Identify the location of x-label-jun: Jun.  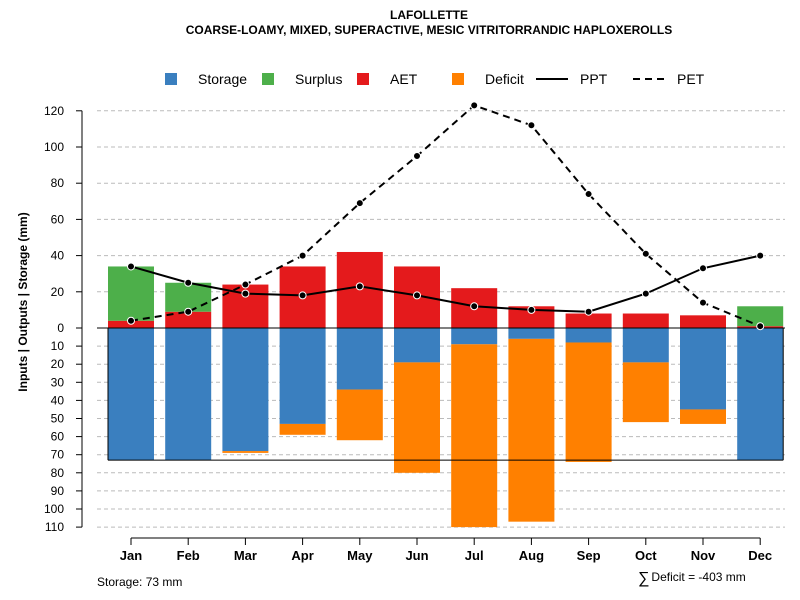
(416, 555).